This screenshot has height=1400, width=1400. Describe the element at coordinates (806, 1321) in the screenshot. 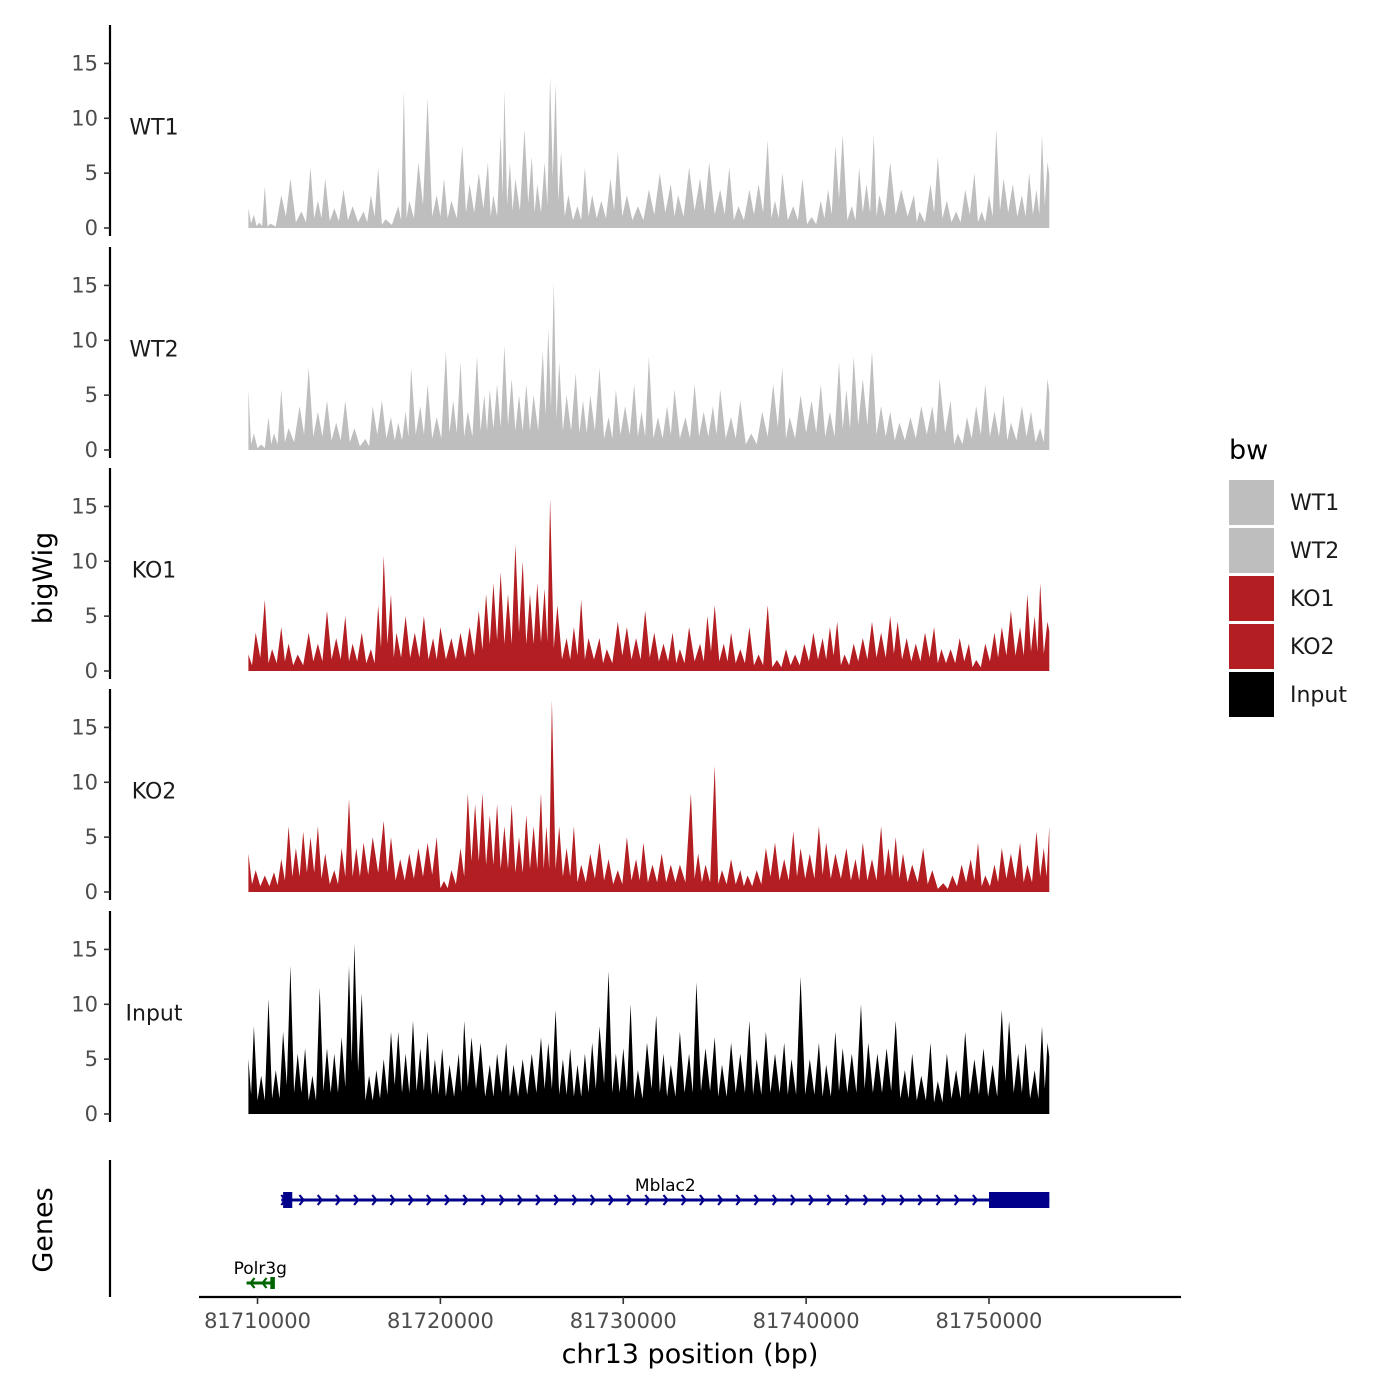

I see `x-tick-label: 81740000` at that location.